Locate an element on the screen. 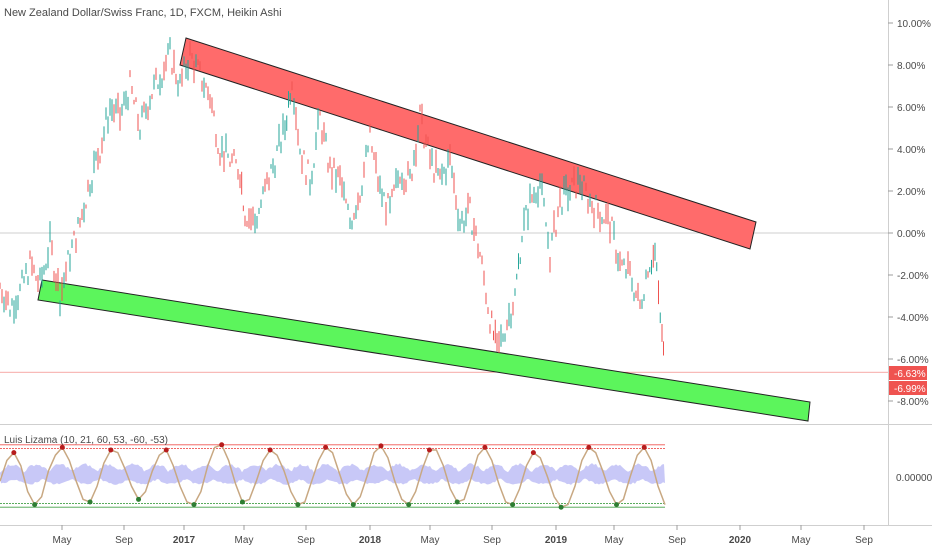  y-tick-label: 10.00% is located at coordinates (914, 24).